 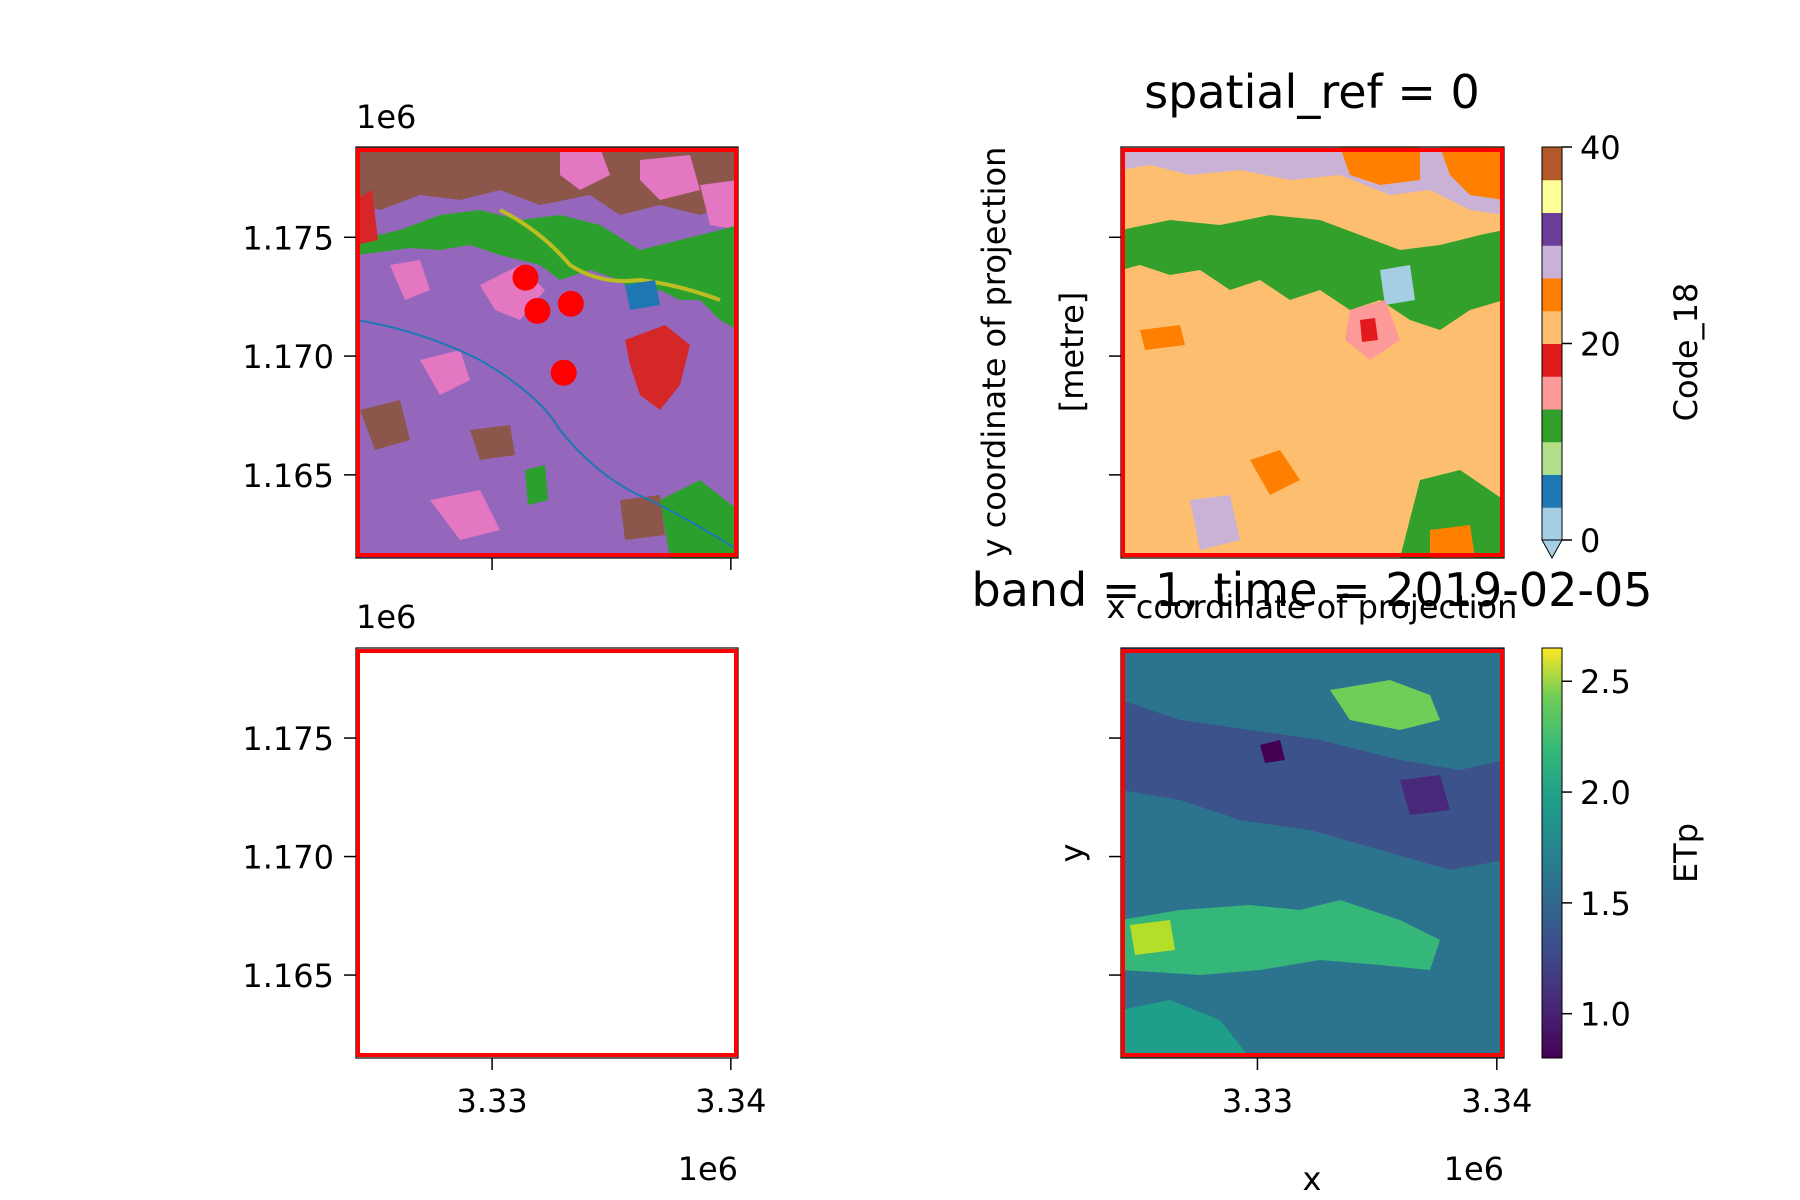 I want to click on landcover-olive-line, so click(x=610, y=255).